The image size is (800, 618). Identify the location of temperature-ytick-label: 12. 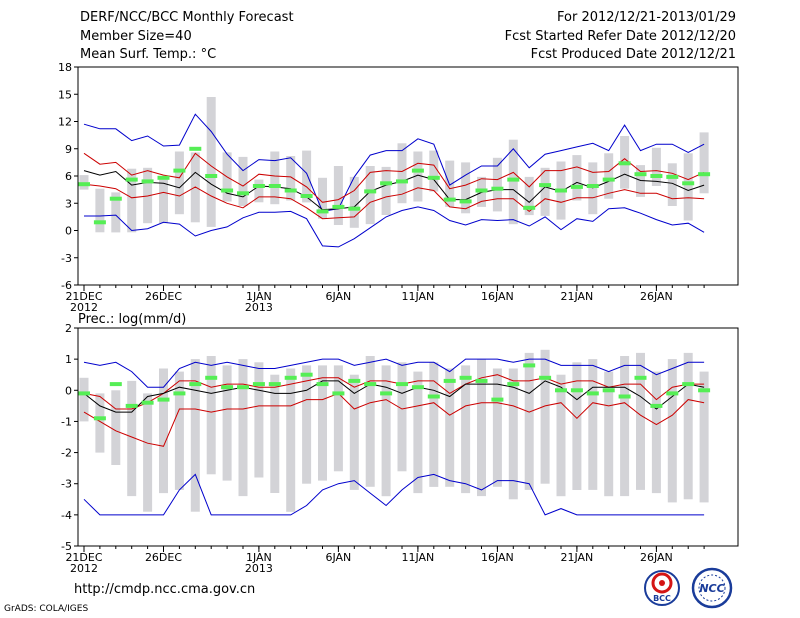
(65, 122).